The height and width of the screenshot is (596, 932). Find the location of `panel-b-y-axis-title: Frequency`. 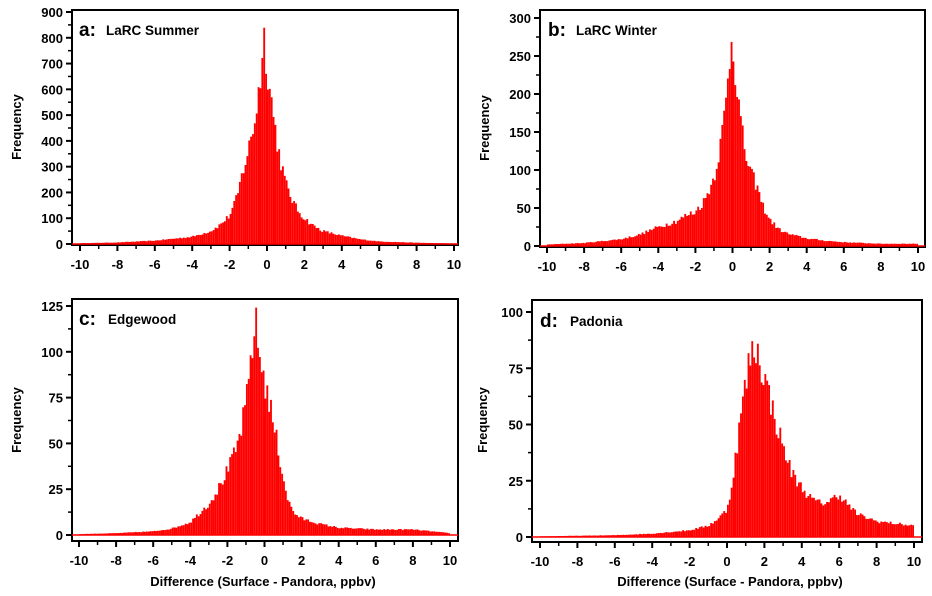

panel-b-y-axis-title: Frequency is located at coordinates (484, 127).